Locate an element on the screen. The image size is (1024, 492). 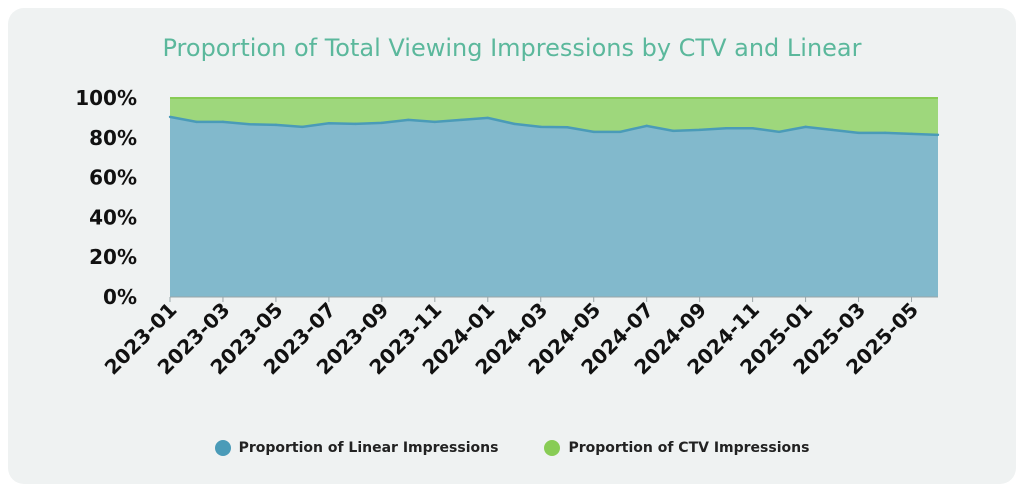
axis-layer is located at coordinates (553, 299).